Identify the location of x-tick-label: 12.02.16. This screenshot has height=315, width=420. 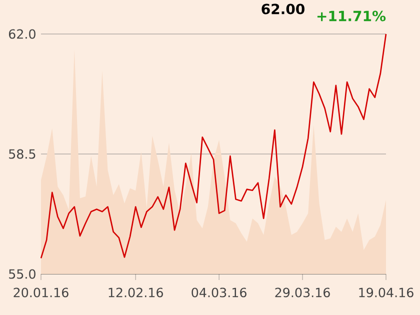
(135, 293).